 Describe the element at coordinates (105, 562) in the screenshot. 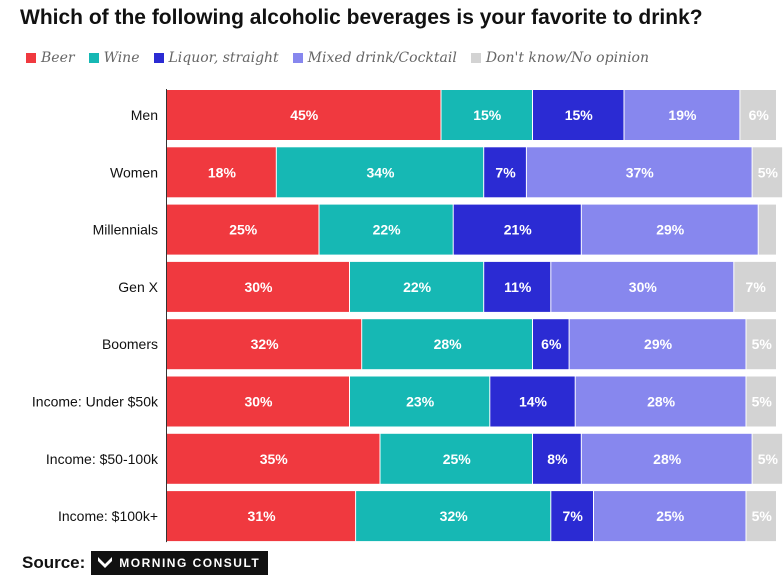

I see `morning-consult-m-icon` at that location.